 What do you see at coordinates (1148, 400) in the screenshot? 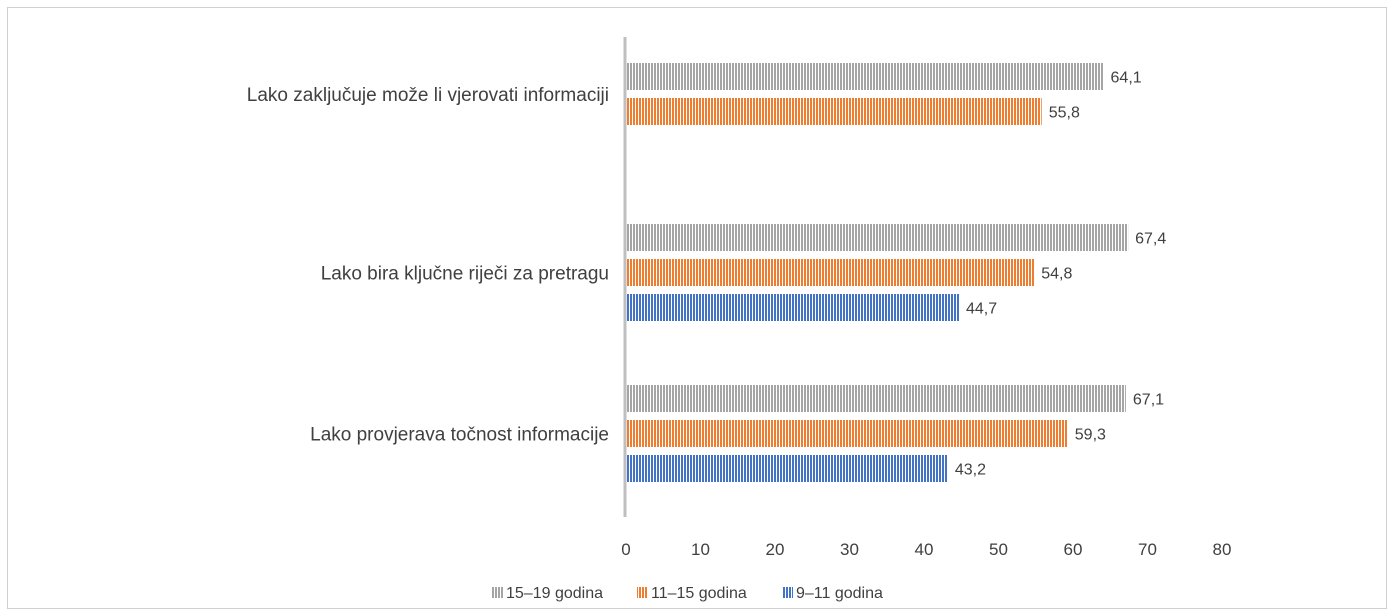
I see `data-label-2-0: 67,1` at bounding box center [1148, 400].